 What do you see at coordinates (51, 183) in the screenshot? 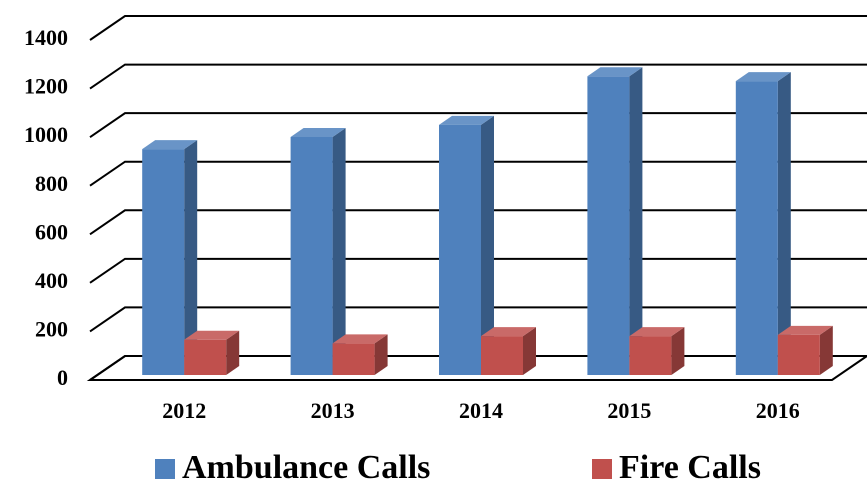
I see `y-tick-label: 800` at bounding box center [51, 183].